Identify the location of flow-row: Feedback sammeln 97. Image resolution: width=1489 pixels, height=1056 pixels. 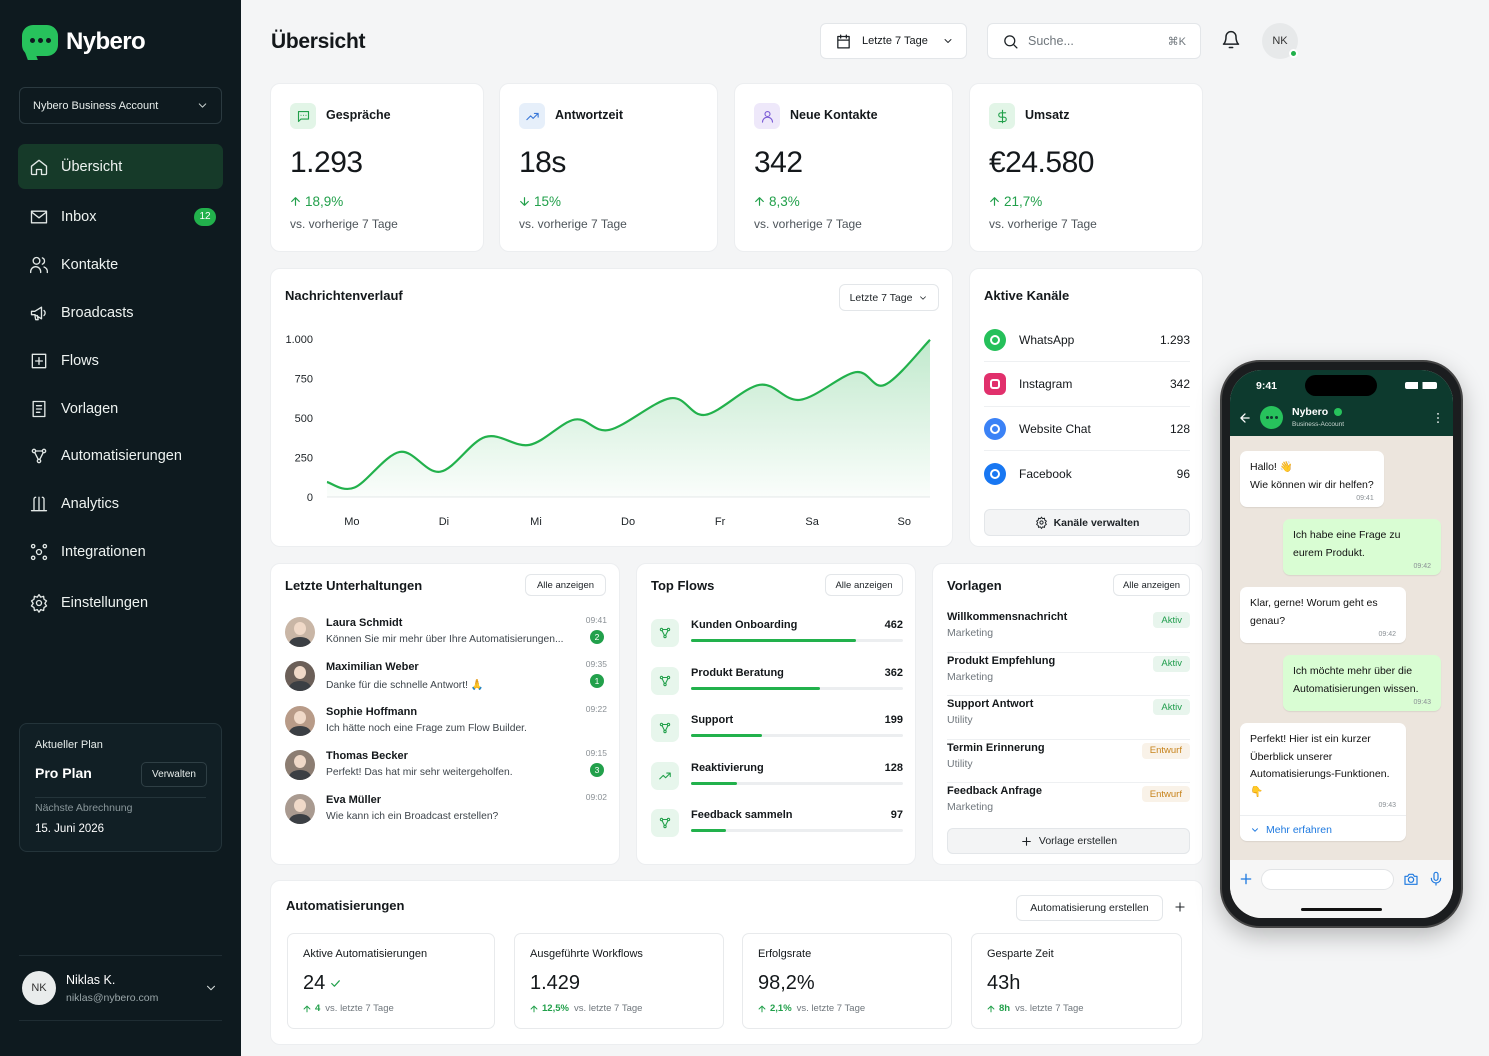
(777, 824).